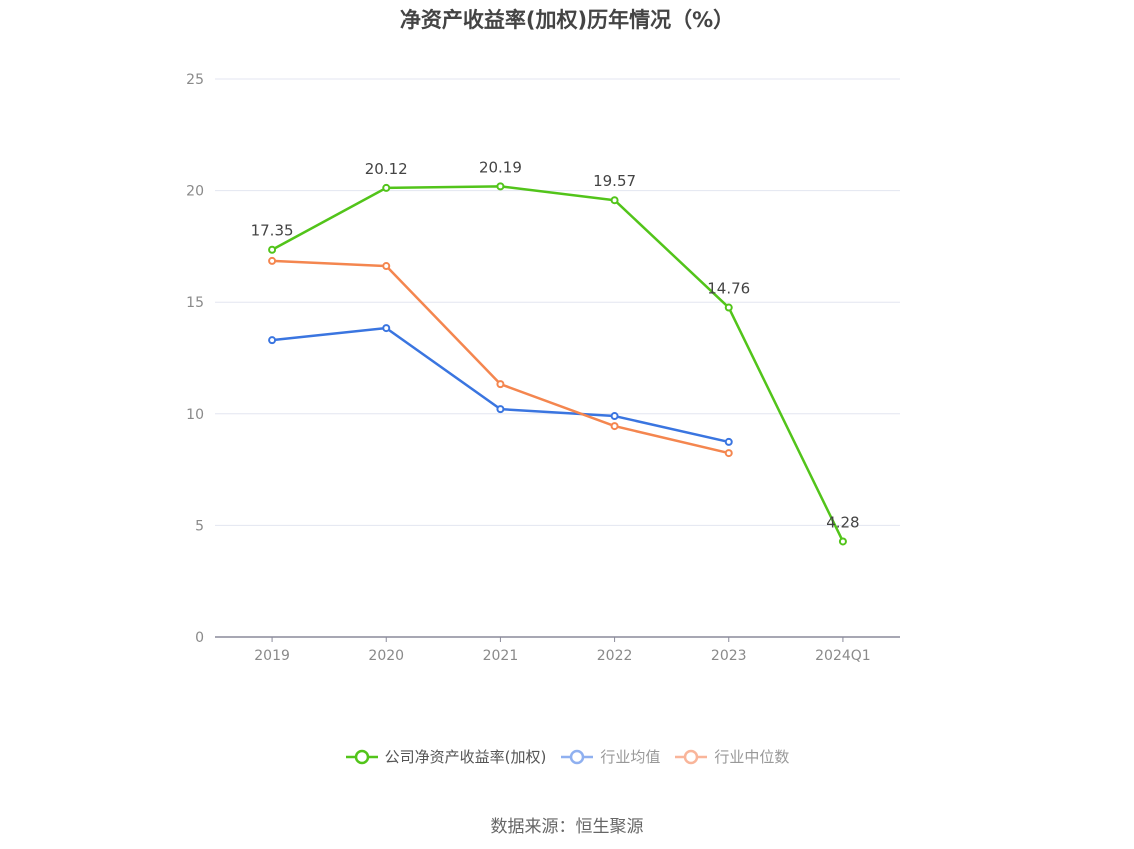 The height and width of the screenshot is (849, 1134). I want to click on y-tick-label: 0, so click(199, 638).